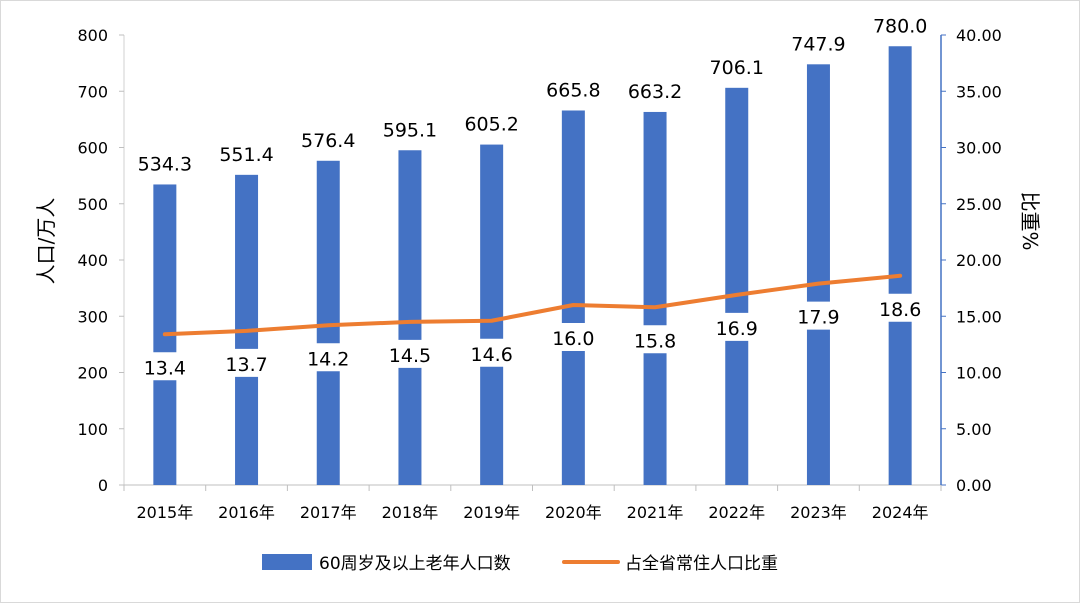 Image resolution: width=1080 pixels, height=608 pixels. What do you see at coordinates (410, 130) in the screenshot?
I see `bar-value-label: 595.1` at bounding box center [410, 130].